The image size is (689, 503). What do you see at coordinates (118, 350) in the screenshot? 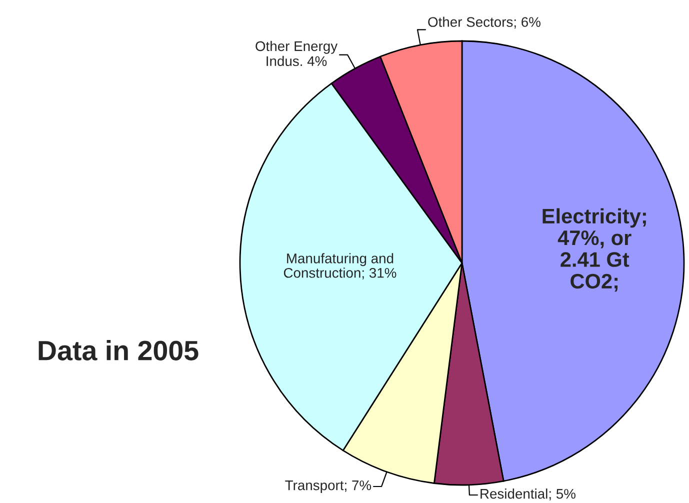
I see `text: Data in 2005` at bounding box center [118, 350].